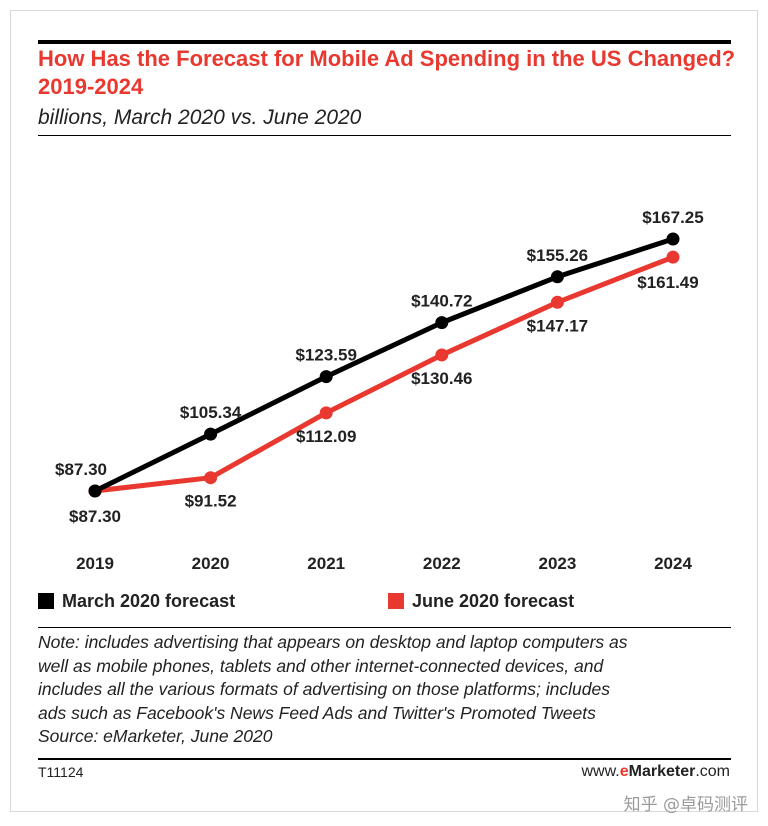  What do you see at coordinates (672, 217) in the screenshot?
I see `data-label-march: $167.25` at bounding box center [672, 217].